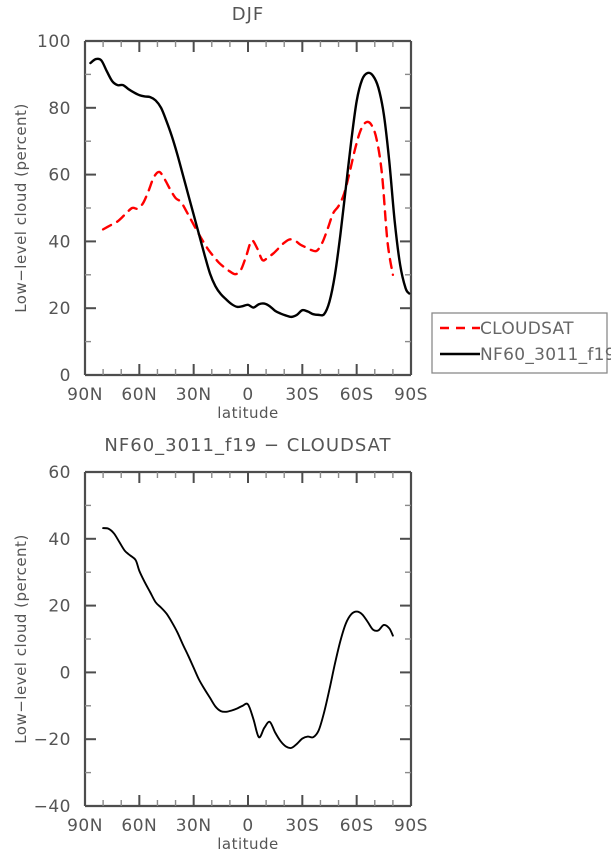 The image size is (611, 862). What do you see at coordinates (248, 198) in the screenshot?
I see `series-line-cloudsat` at bounding box center [248, 198].